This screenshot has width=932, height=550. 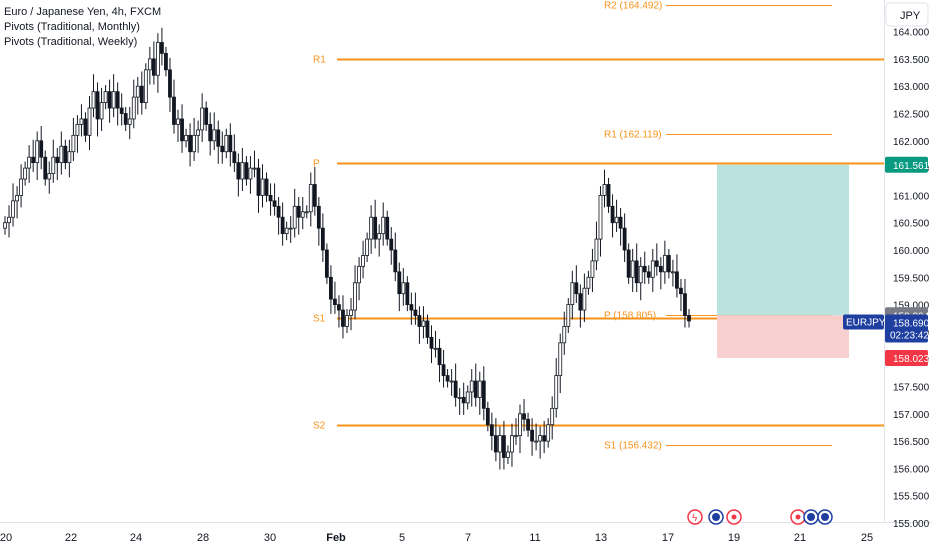 I want to click on time-axis: 20 22 24 28 30 Feb 5 7 11 13 17 19 21 25, so click(x=436, y=538).